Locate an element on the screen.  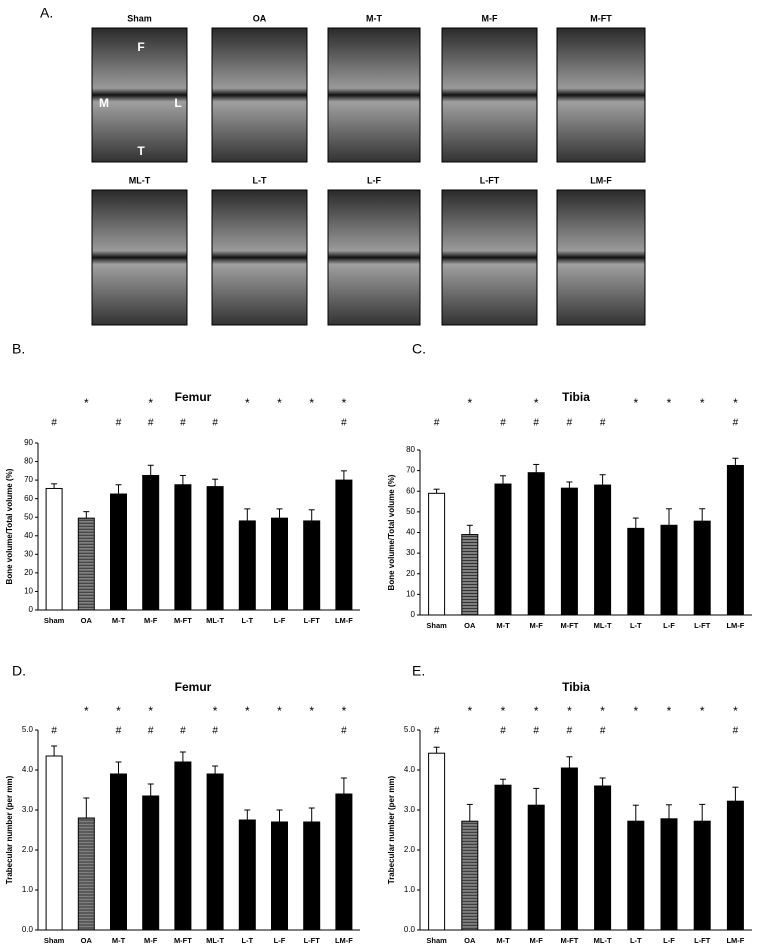
y-tick-label: 2.0 is located at coordinates (28, 849).